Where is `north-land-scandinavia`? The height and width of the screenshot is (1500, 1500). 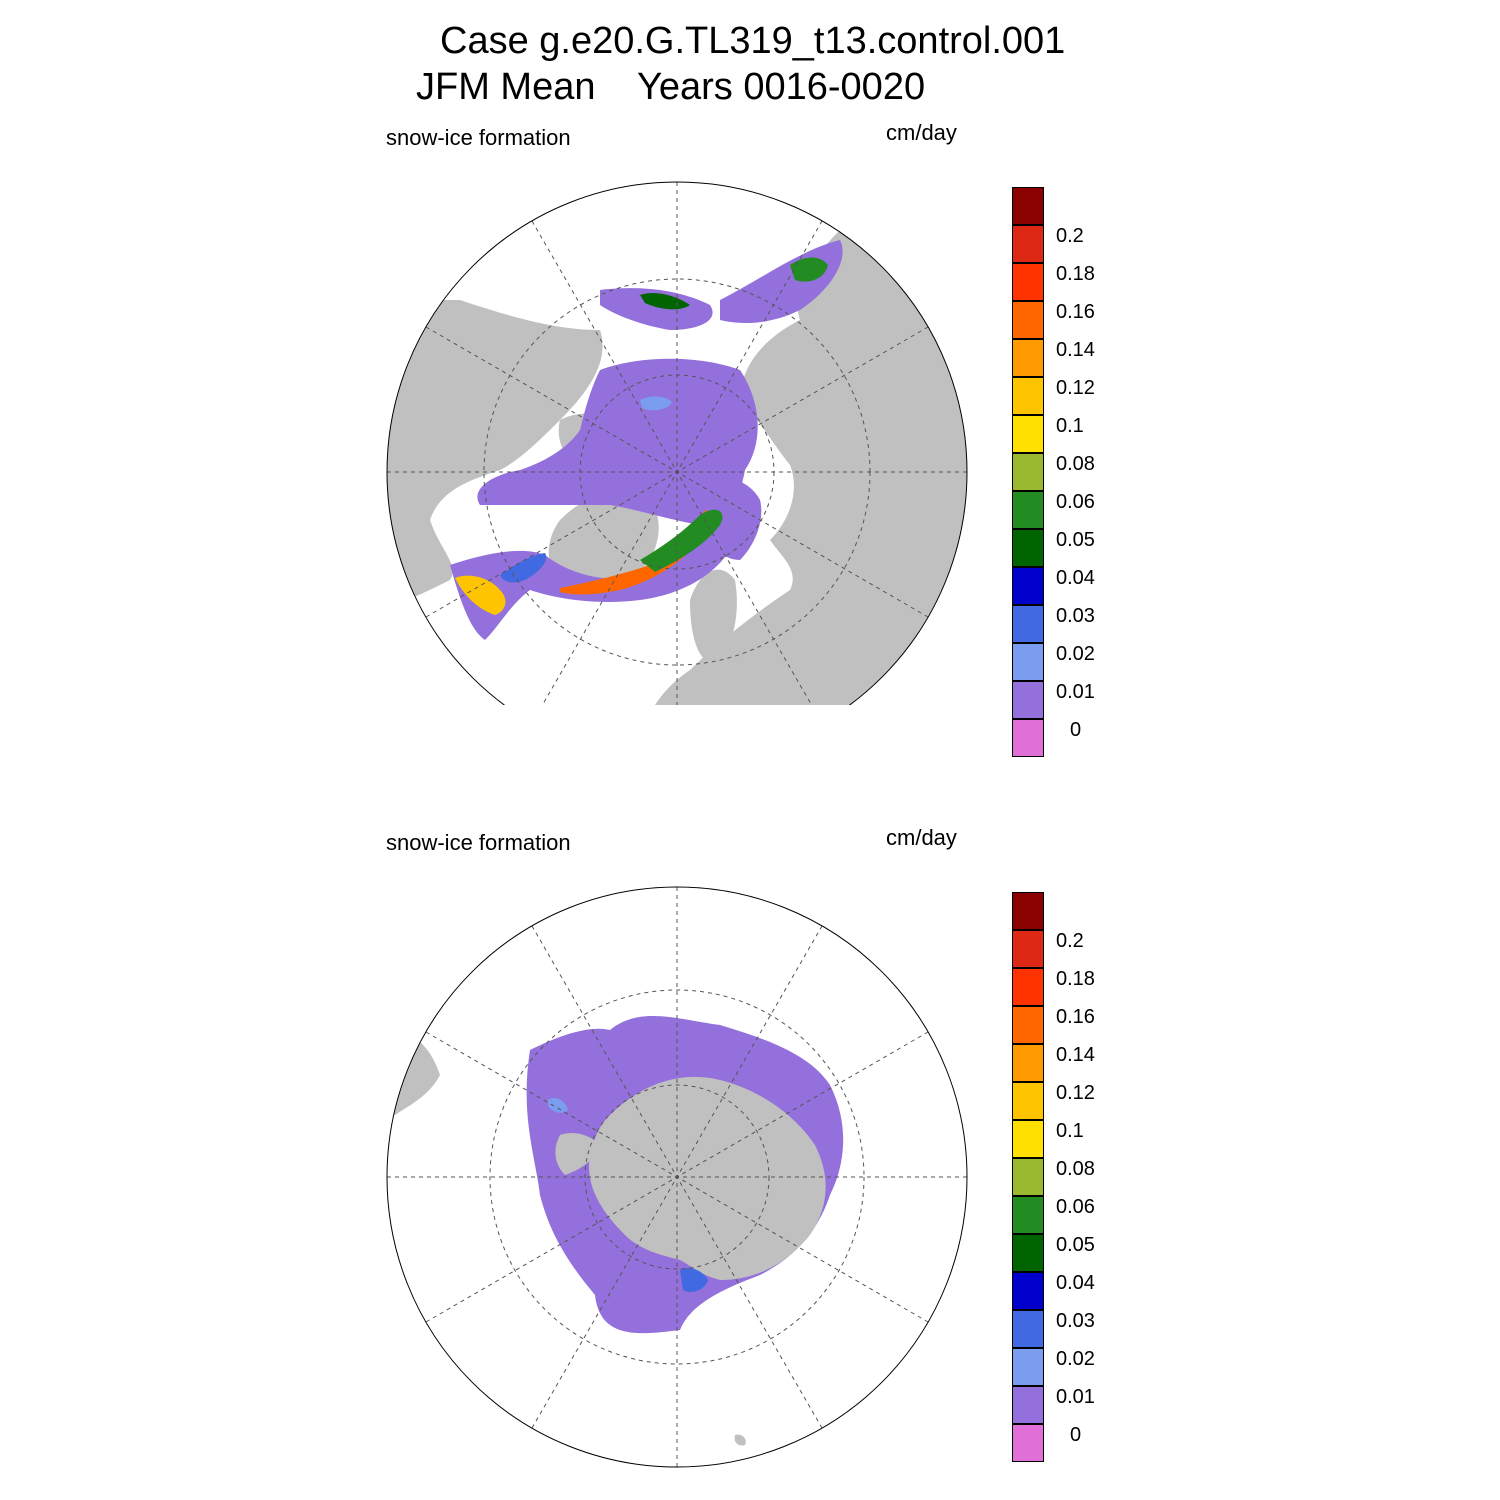 north-land-scandinavia is located at coordinates (713, 616).